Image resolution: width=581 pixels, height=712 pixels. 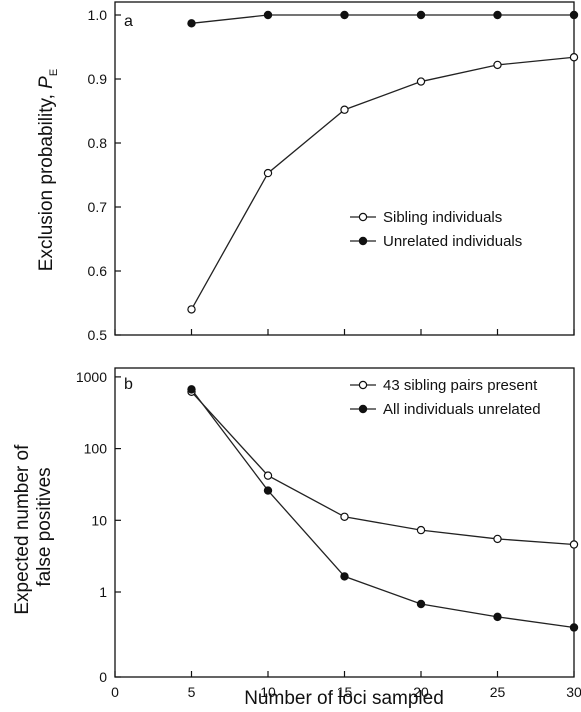 What do you see at coordinates (344, 332) in the screenshot?
I see `panel-a-x-ticks` at bounding box center [344, 332].